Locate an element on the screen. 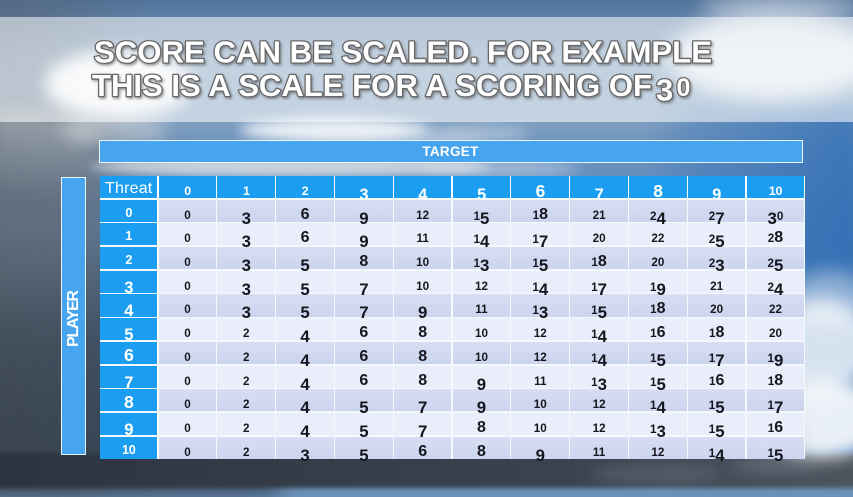 Image resolution: width=853 pixels, height=497 pixels. svg-text: 0 is located at coordinates (684, 88).